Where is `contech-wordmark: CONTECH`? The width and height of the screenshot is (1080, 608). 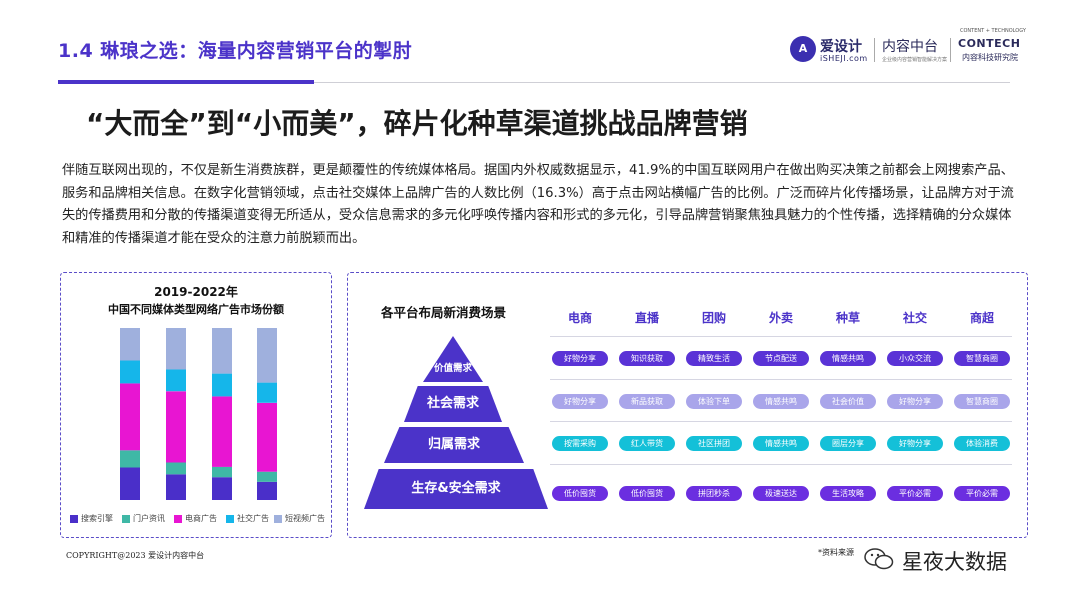
contech-wordmark: CONTECH is located at coordinates (989, 43).